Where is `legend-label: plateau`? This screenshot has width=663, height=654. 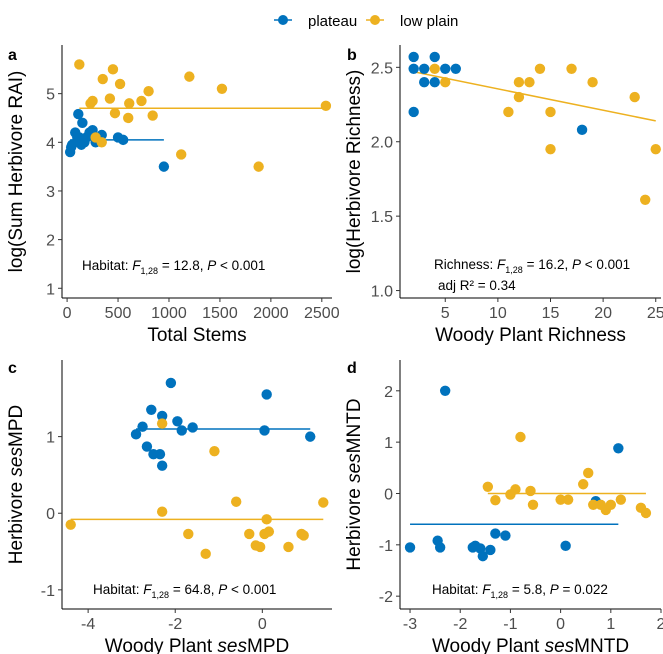
legend-label: plateau is located at coordinates (332, 21).